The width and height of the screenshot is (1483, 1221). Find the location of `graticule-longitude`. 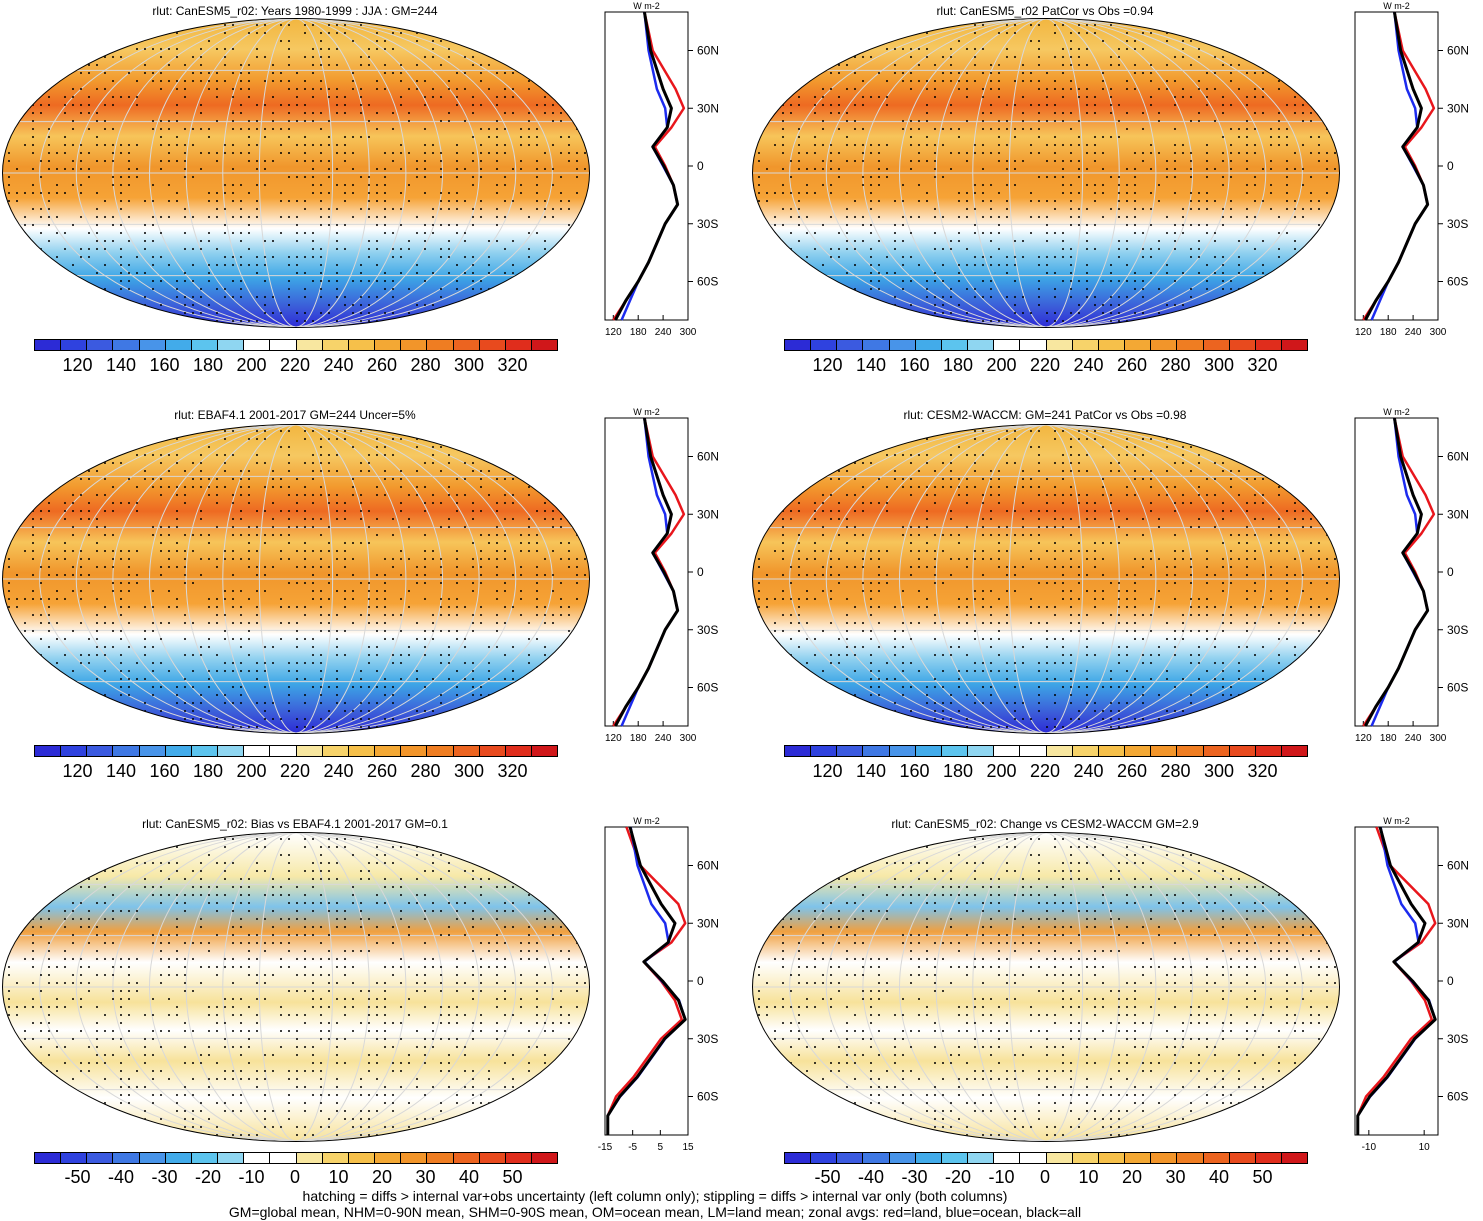

graticule-longitude is located at coordinates (1046, 173).